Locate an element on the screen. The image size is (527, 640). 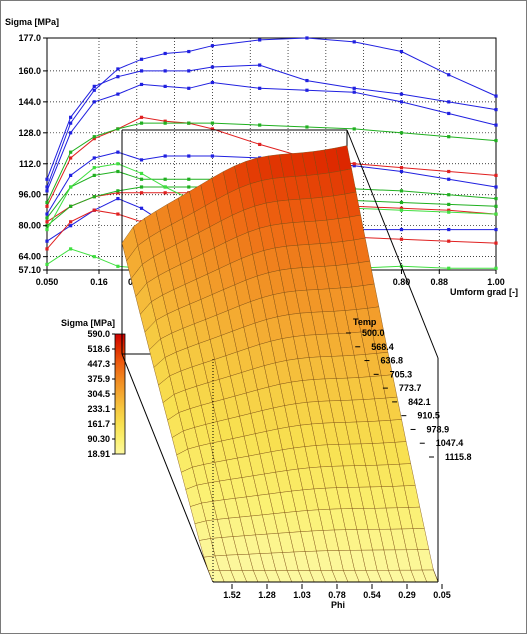
line-chart-x-label: Umform grad [-] is located at coordinates (484, 292).